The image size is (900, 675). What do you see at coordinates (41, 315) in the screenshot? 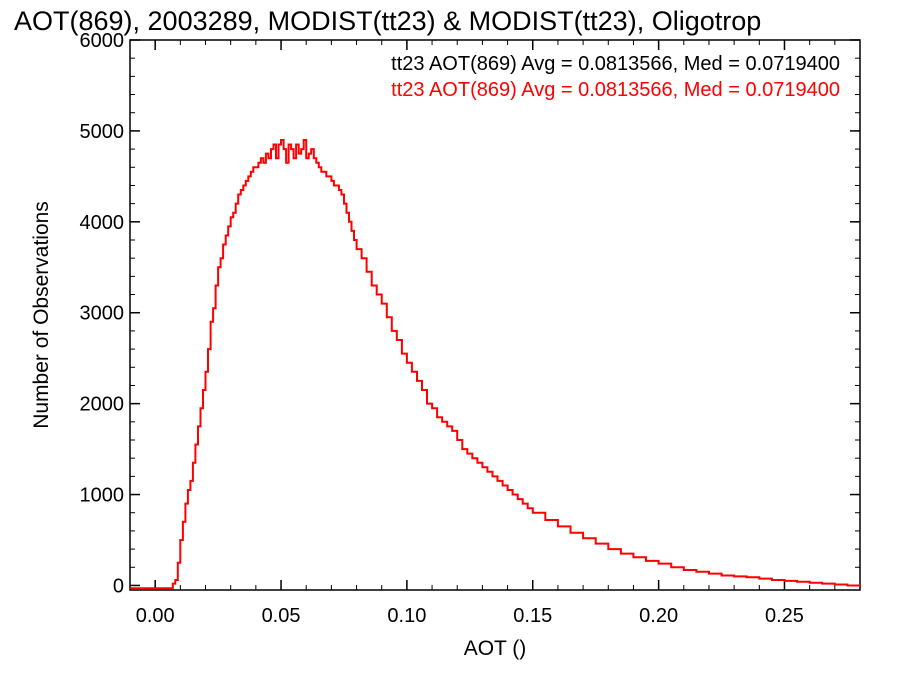
I see `y-axis-label: Number of Observations` at bounding box center [41, 315].